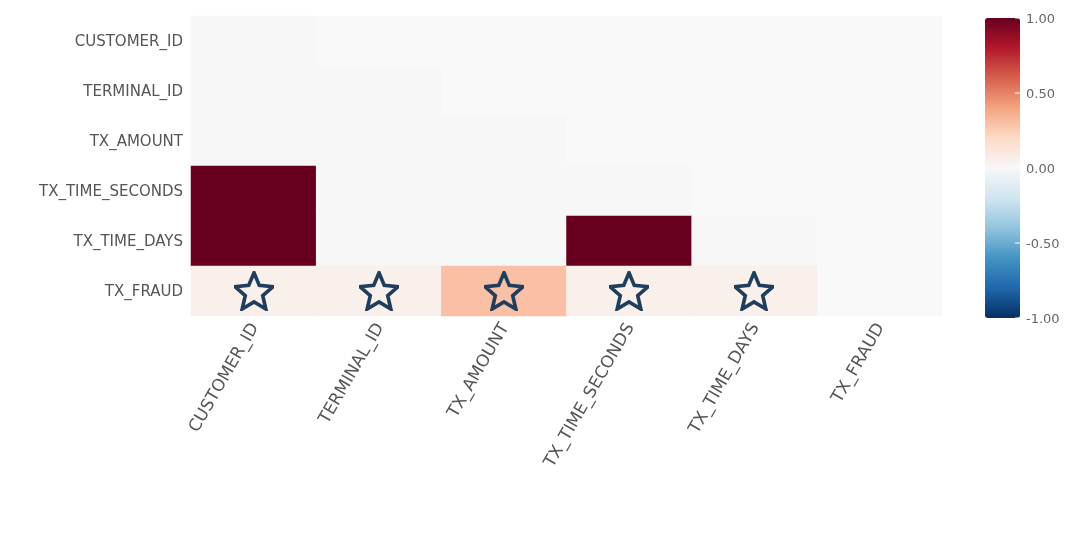 The height and width of the screenshot is (536, 1068). Describe the element at coordinates (110, 191) in the screenshot. I see `y-tick-label: TX_TIME_SECONDS` at that location.